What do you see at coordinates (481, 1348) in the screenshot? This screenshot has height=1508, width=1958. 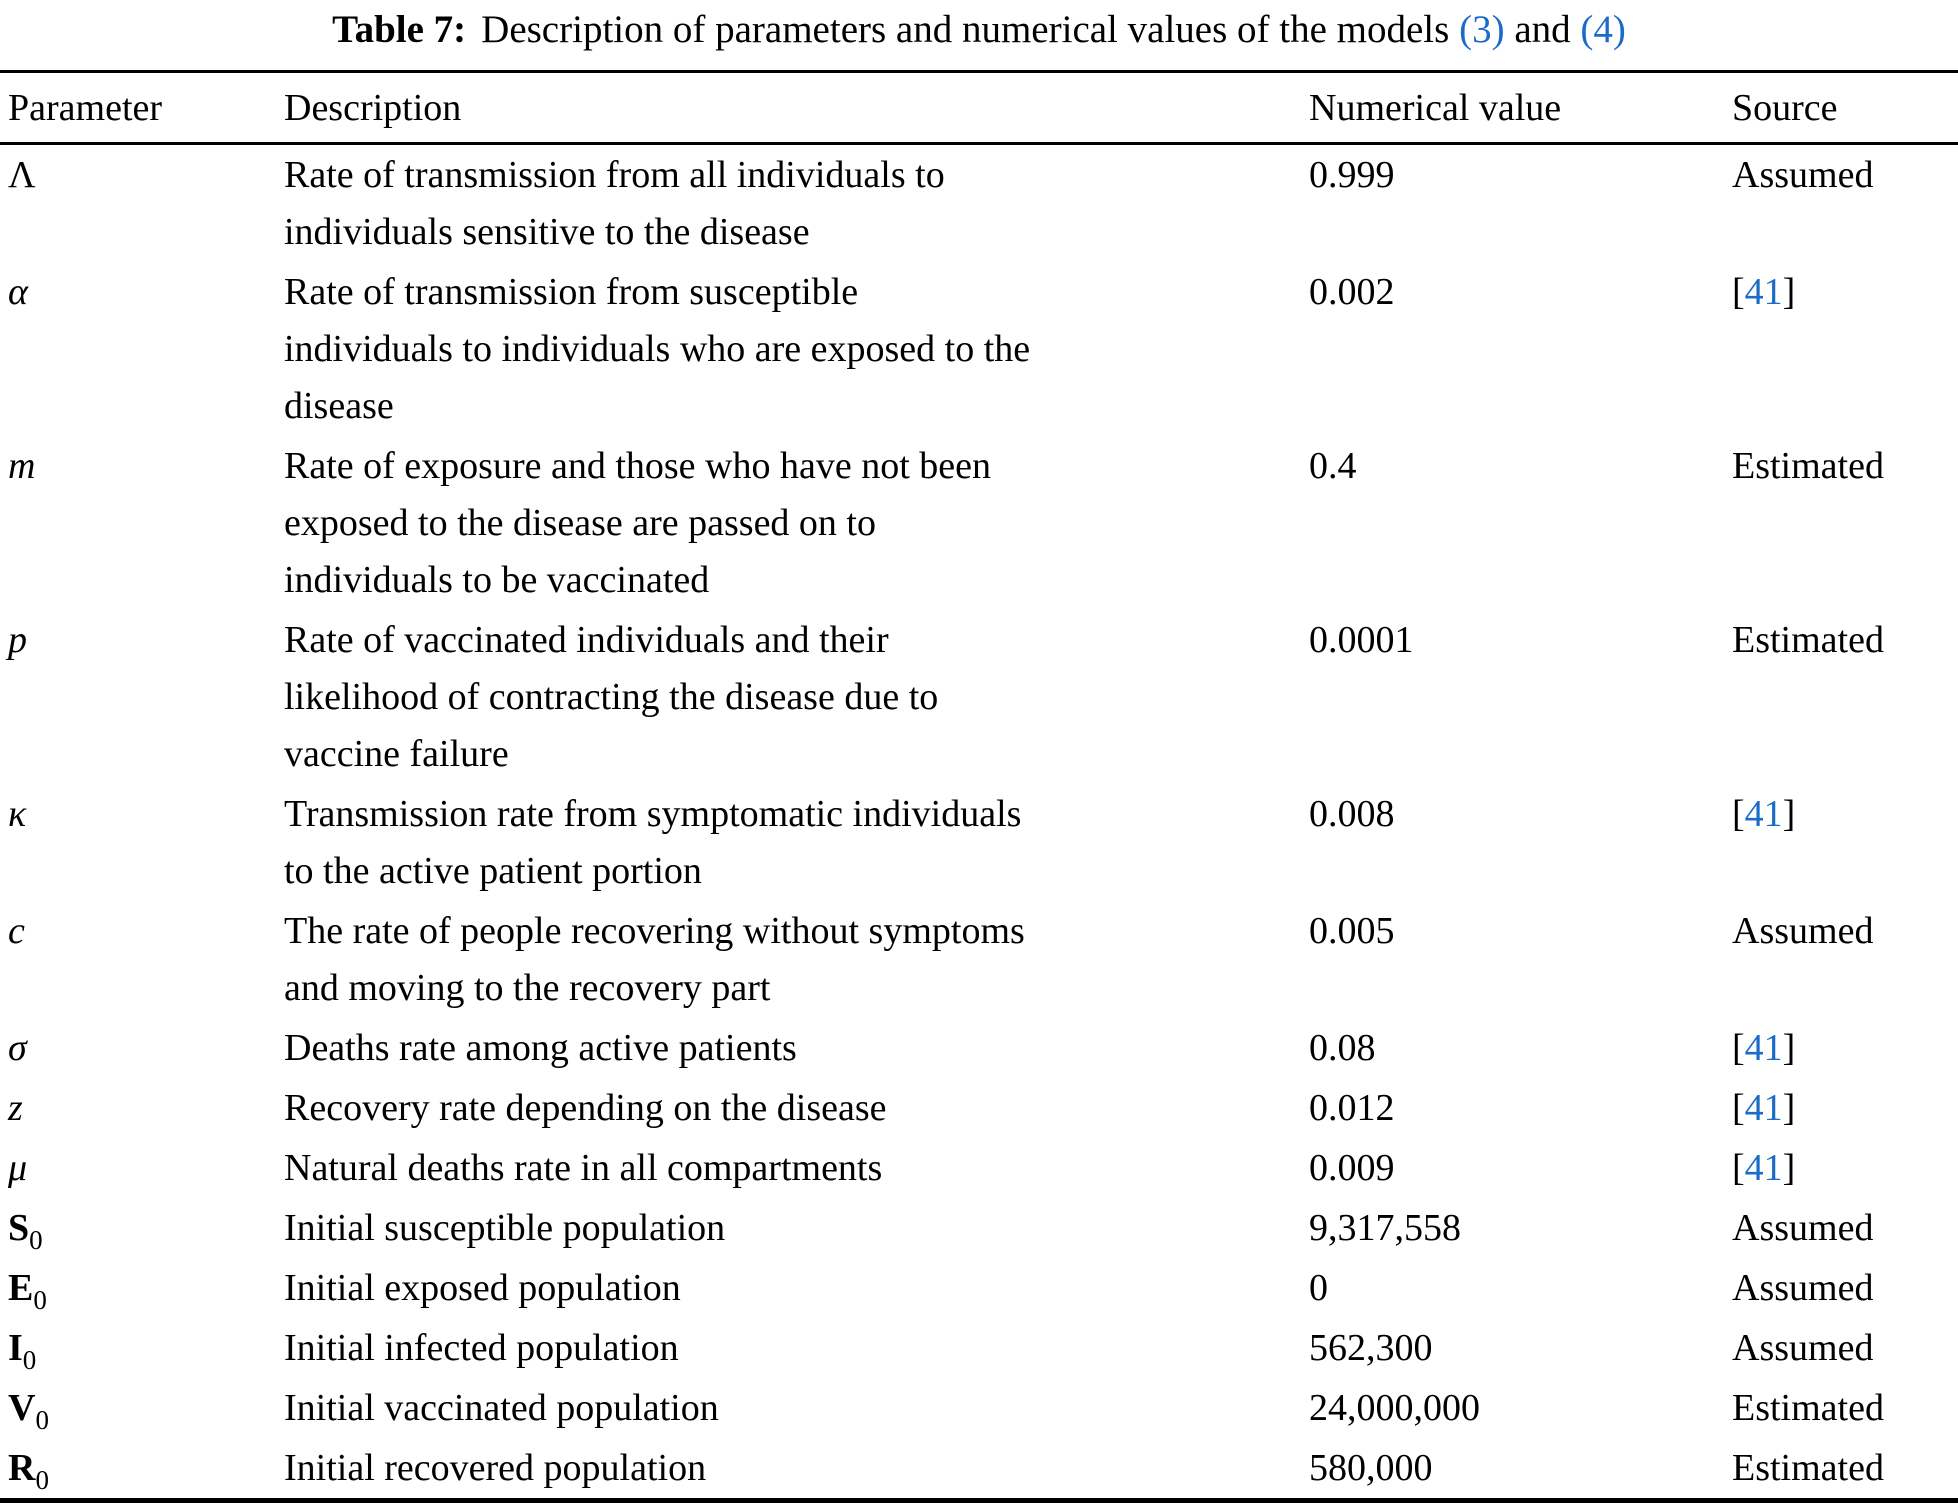 I see `description-cell: Initial infected population` at bounding box center [481, 1348].